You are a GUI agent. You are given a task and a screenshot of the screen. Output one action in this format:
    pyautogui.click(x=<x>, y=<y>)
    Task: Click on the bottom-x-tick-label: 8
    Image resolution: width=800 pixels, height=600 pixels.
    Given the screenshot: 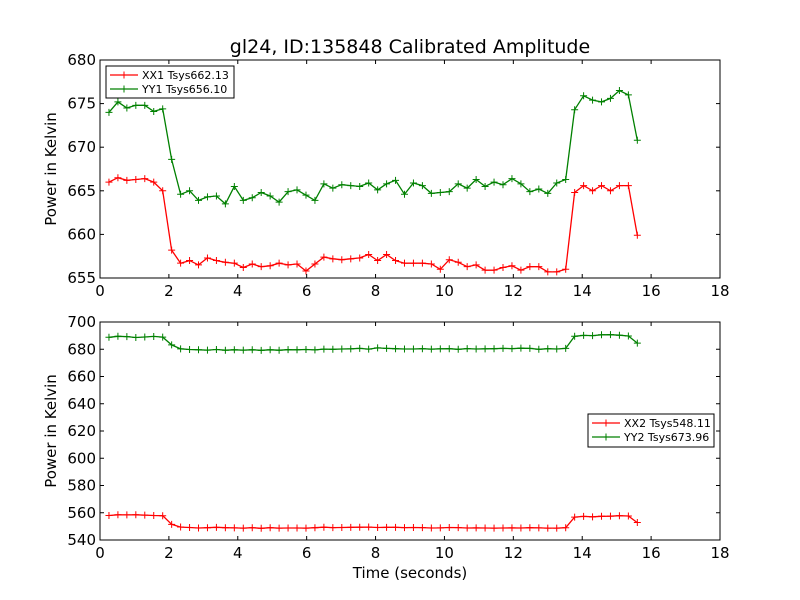 What is the action you would take?
    pyautogui.click(x=376, y=553)
    